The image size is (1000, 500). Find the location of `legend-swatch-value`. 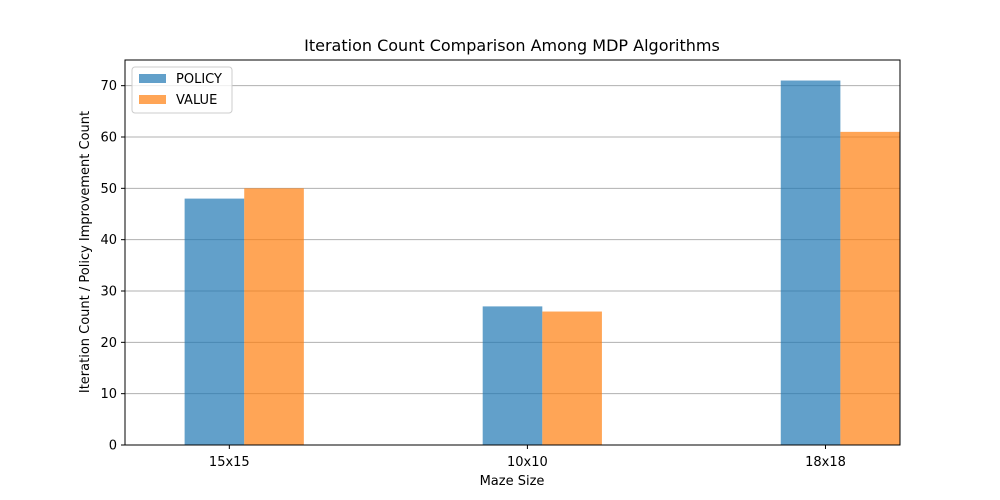

legend-swatch-value is located at coordinates (152, 99).